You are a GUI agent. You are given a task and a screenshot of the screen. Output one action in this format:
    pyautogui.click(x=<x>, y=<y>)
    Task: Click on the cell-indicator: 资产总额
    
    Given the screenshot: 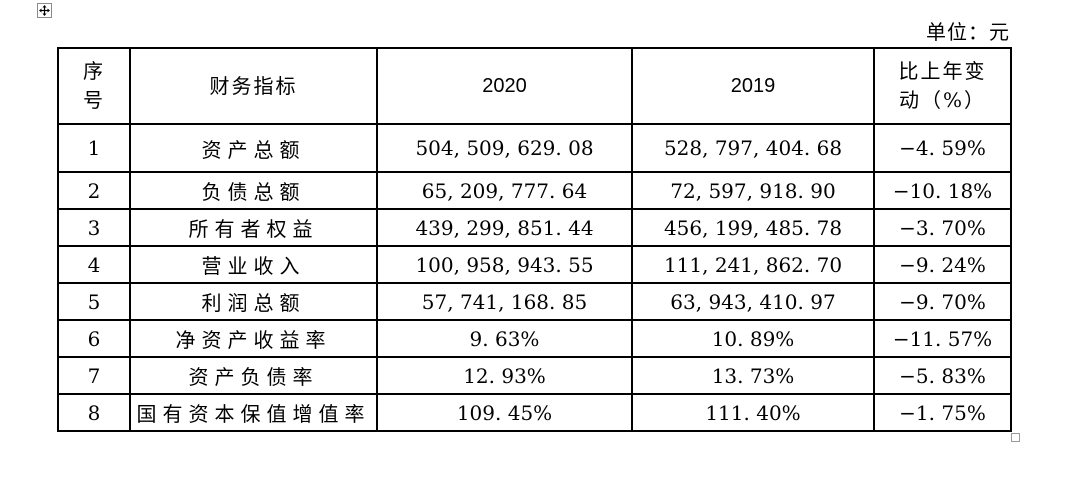 What is the action you would take?
    pyautogui.click(x=253, y=148)
    